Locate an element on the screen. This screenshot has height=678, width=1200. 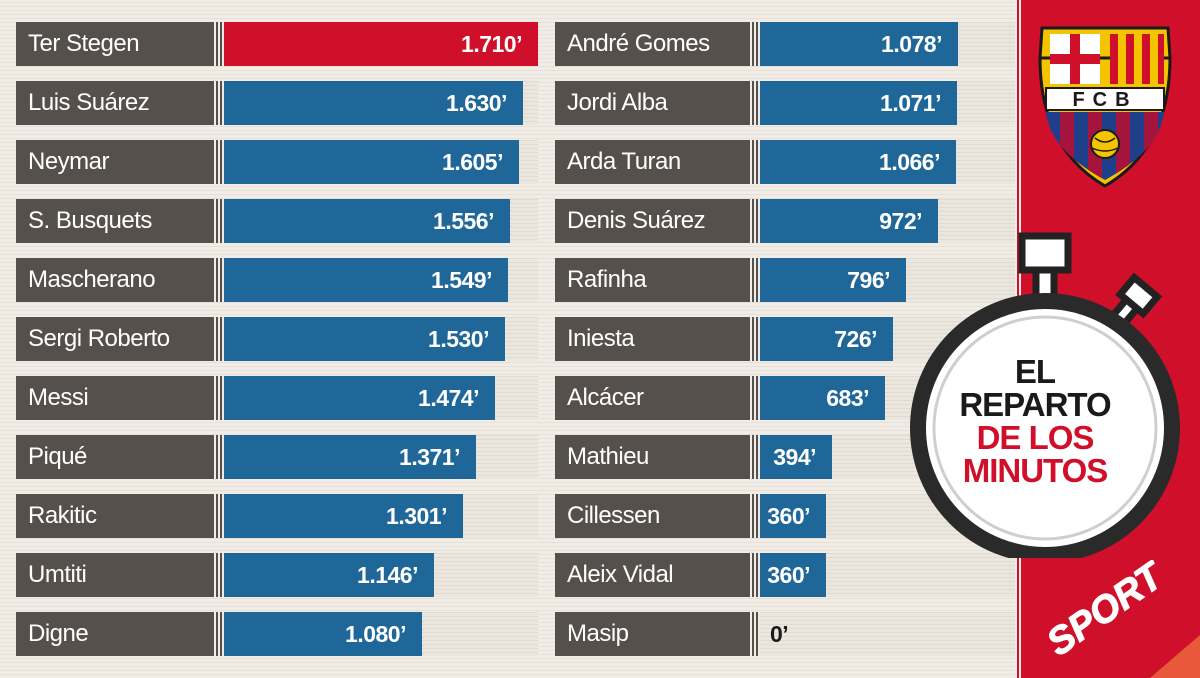
sport-brand-text: SPORT is located at coordinates (1106, 610).